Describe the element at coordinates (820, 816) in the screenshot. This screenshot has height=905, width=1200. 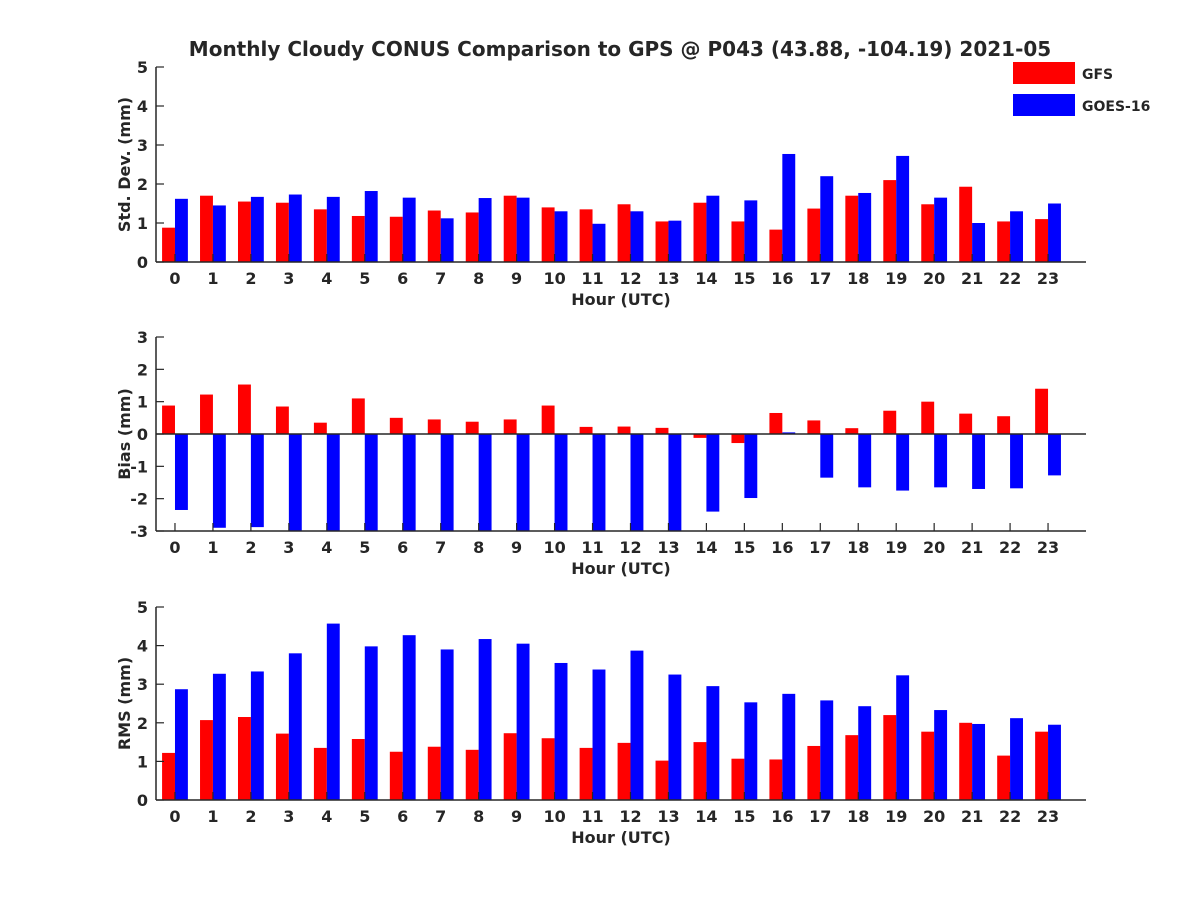
I see `x-tick-label: 17` at that location.